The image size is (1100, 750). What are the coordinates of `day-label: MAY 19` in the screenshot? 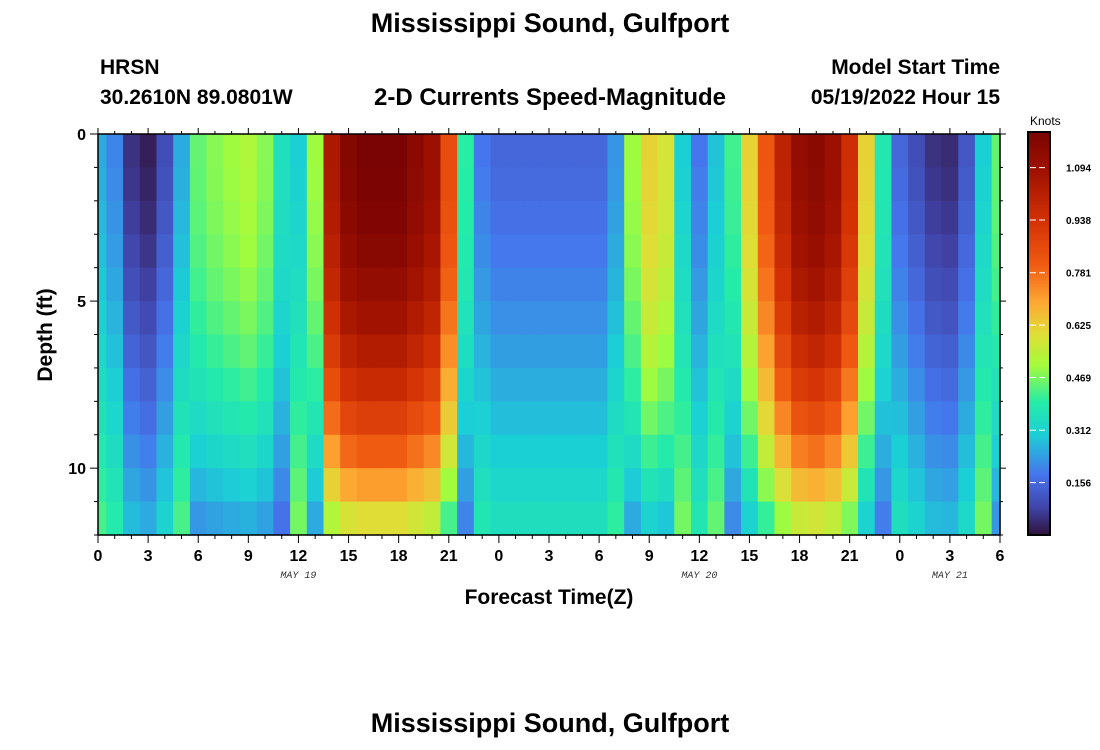 It's located at (298, 576).